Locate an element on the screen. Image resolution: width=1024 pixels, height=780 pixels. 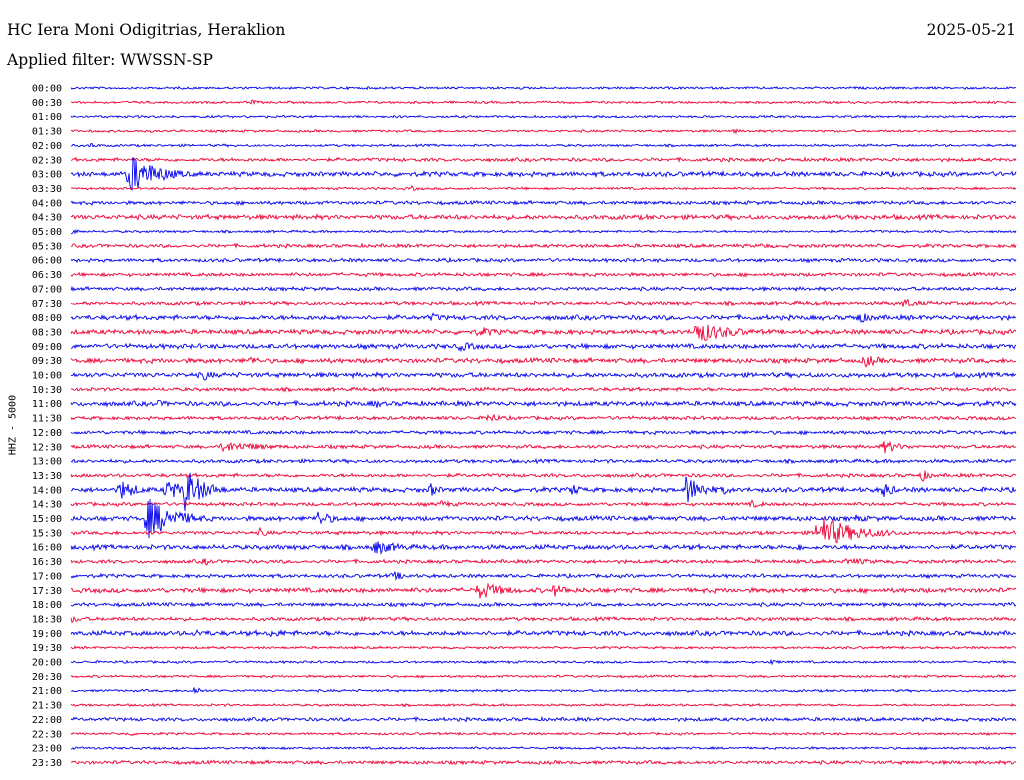
time-label: 05:30 is located at coordinates (47, 246).